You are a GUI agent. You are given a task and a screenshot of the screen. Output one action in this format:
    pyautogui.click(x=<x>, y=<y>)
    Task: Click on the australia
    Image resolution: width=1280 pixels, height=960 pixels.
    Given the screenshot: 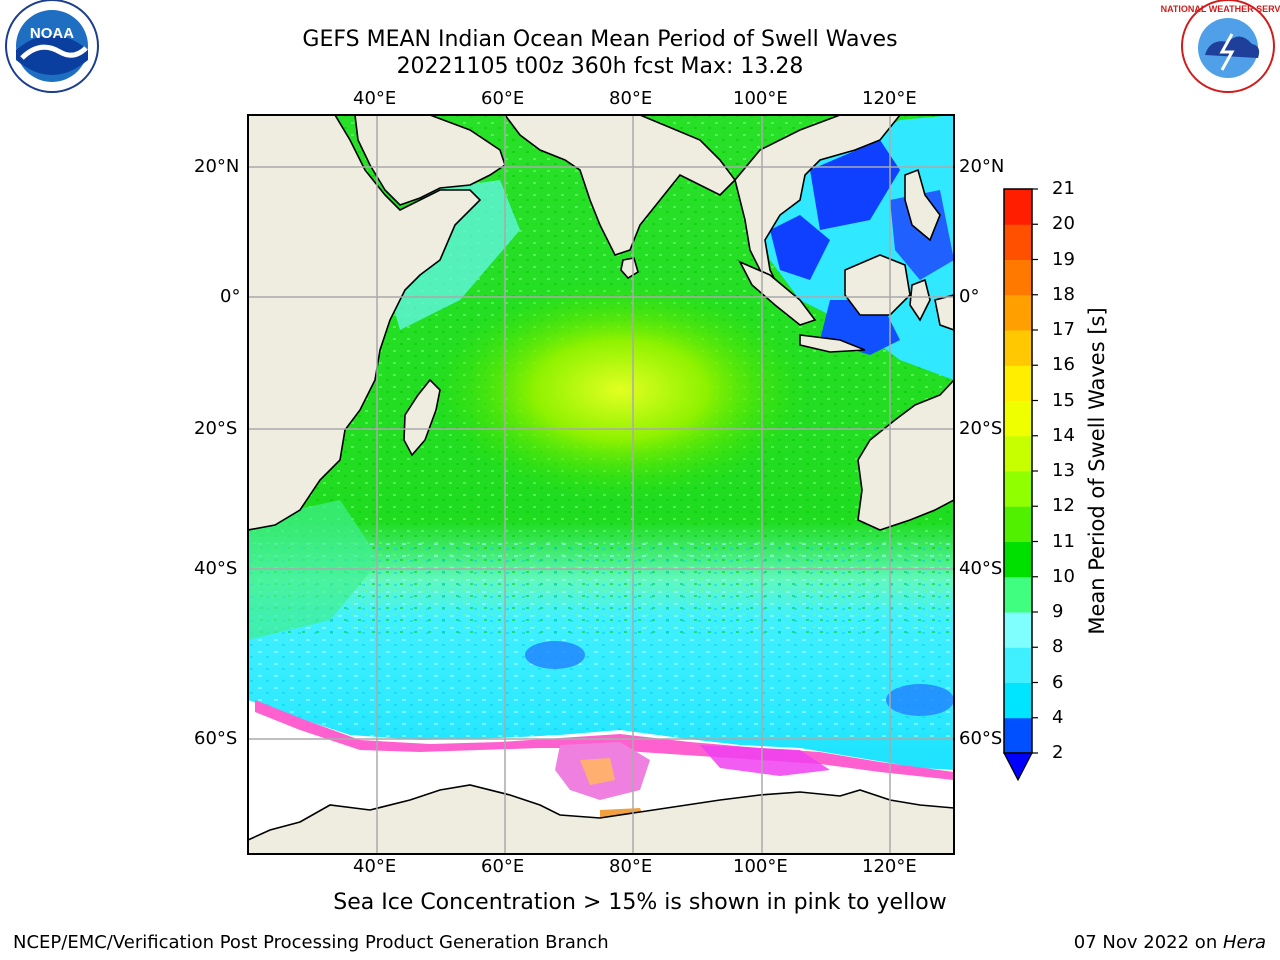 What is the action you would take?
    pyautogui.click(x=905, y=454)
    